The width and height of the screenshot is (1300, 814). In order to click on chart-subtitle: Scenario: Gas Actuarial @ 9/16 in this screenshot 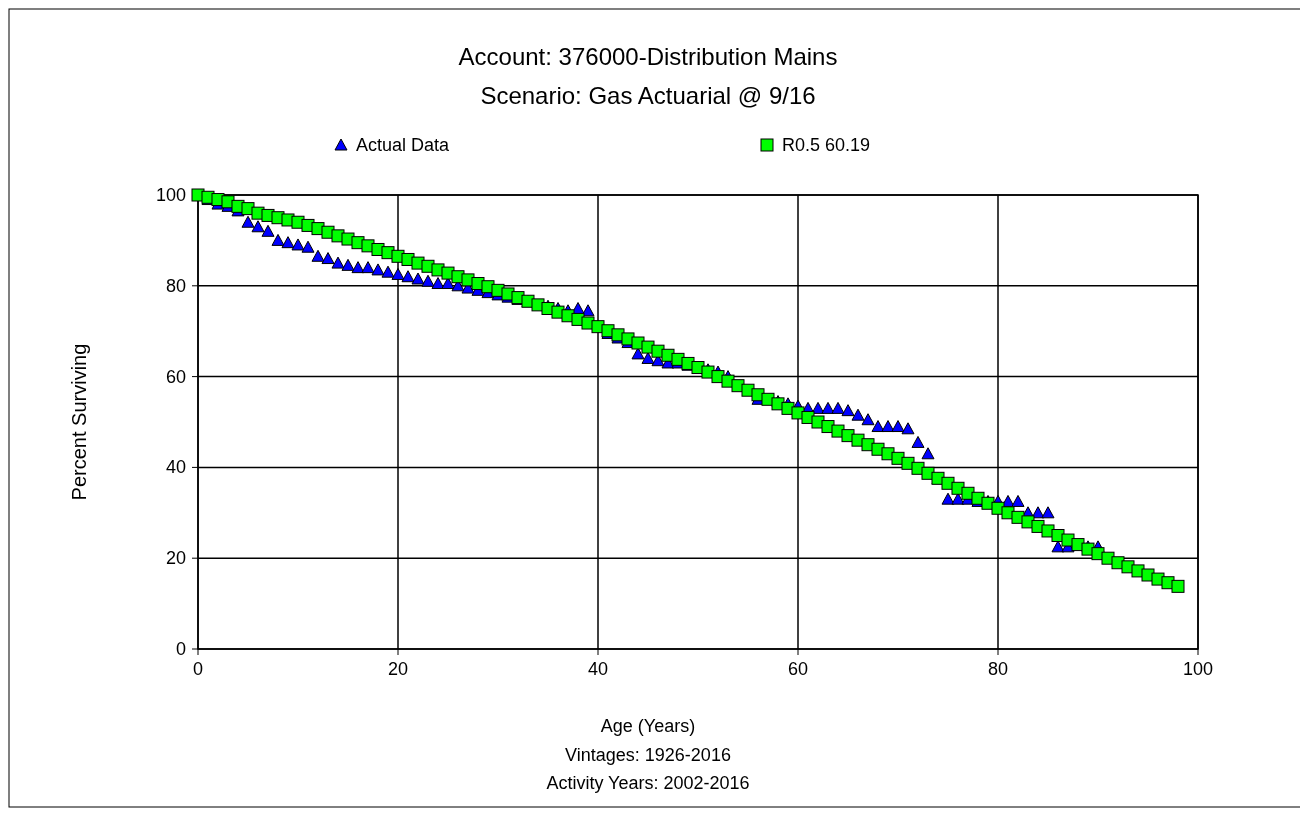, I will do `click(648, 95)`.